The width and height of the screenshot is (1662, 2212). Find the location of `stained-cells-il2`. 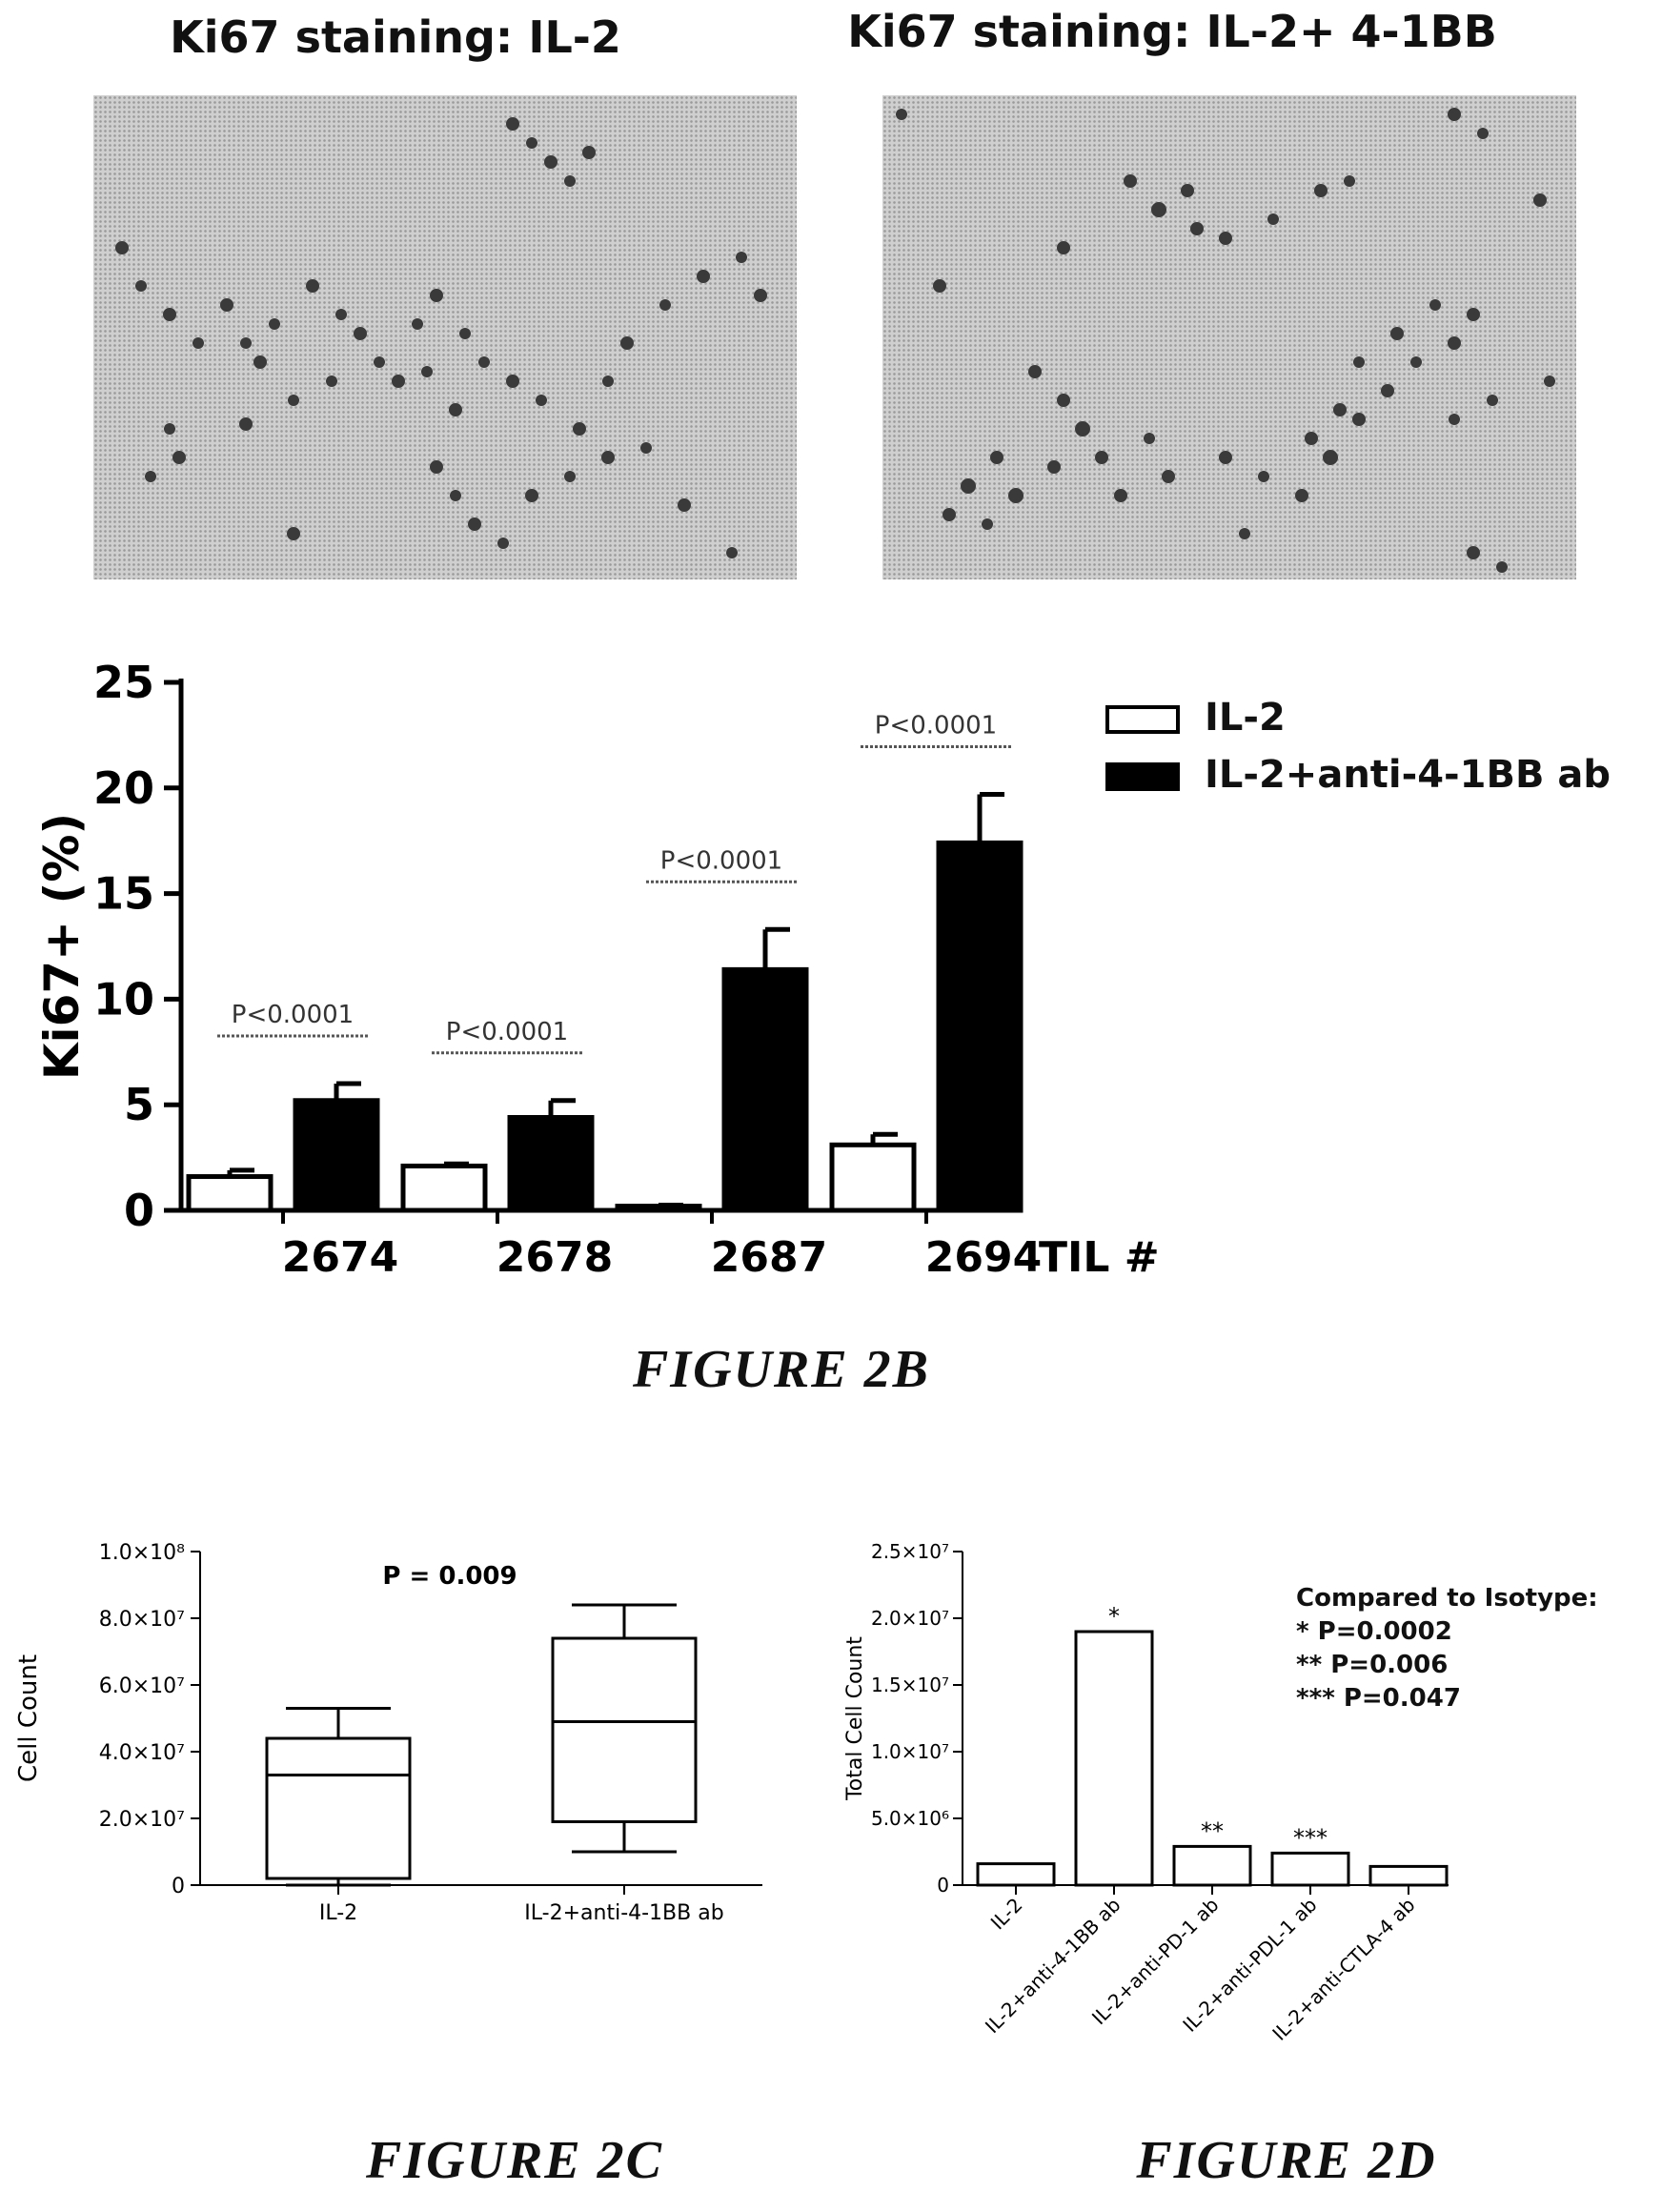

stained-cells-il2 is located at coordinates (441, 337).